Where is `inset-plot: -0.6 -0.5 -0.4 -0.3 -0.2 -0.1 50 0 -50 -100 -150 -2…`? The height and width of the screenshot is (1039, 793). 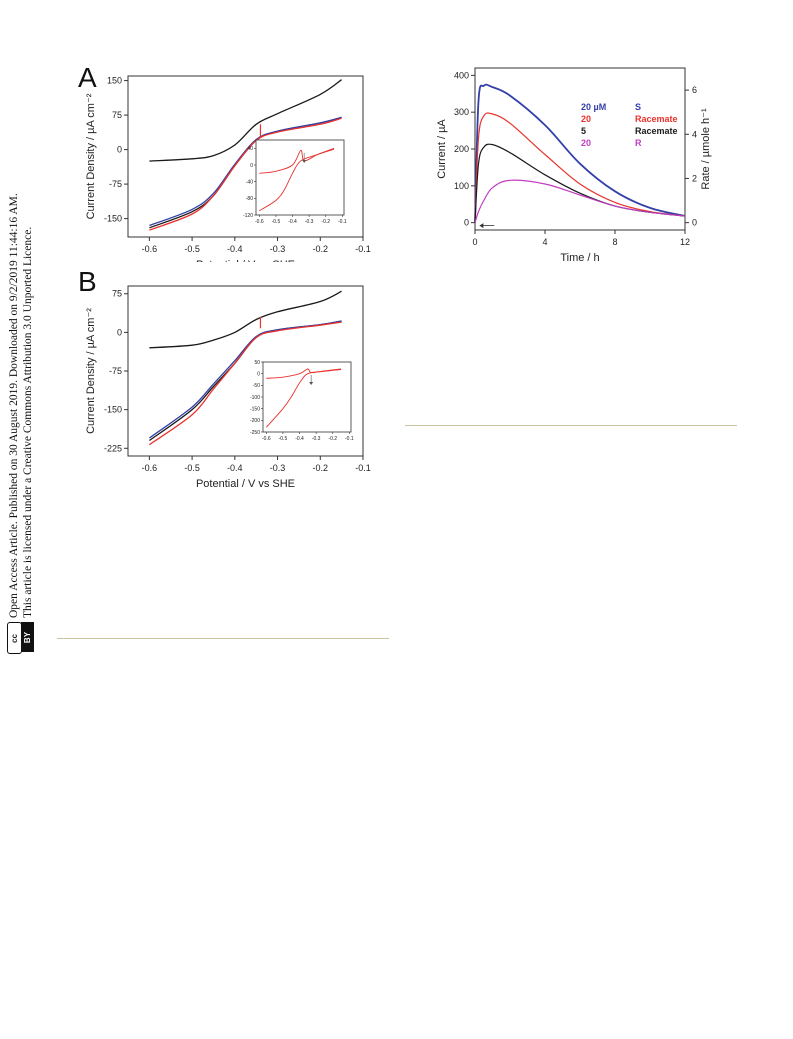
inset-plot: -0.6 -0.5 -0.4 -0.3 -0.2 -0.1 50 0 -50 -100 -150 -2… is located at coordinates (302, 401).